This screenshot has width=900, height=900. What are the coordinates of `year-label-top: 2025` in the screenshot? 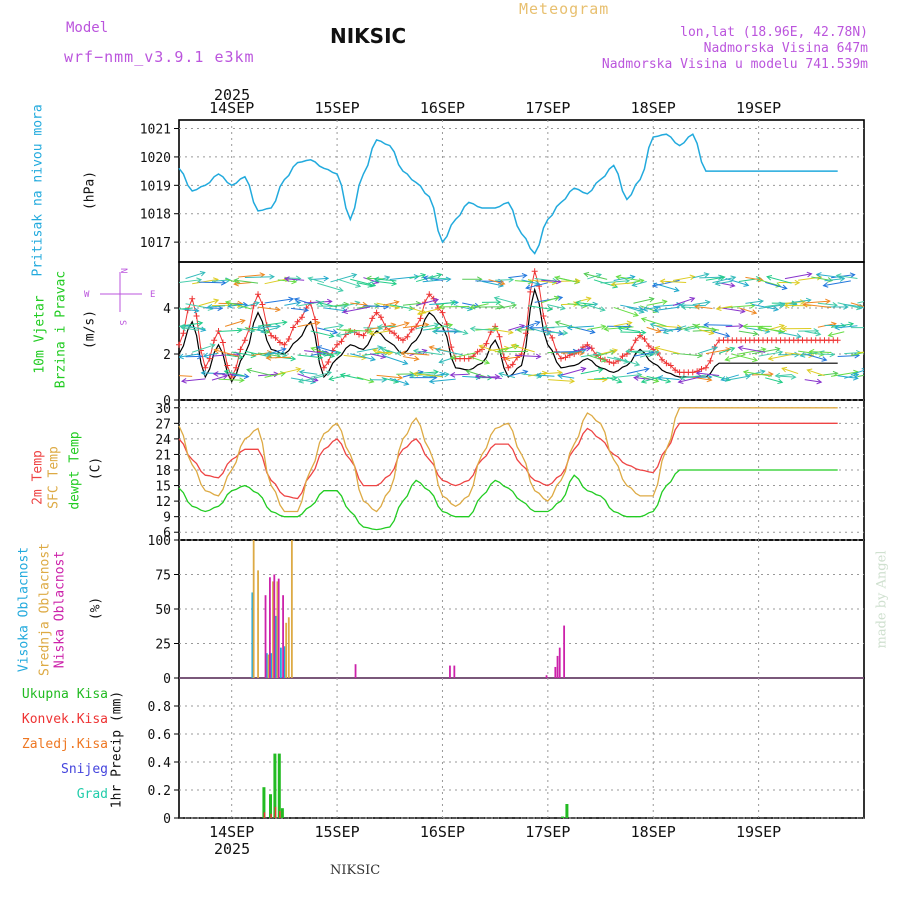 It's located at (232, 95).